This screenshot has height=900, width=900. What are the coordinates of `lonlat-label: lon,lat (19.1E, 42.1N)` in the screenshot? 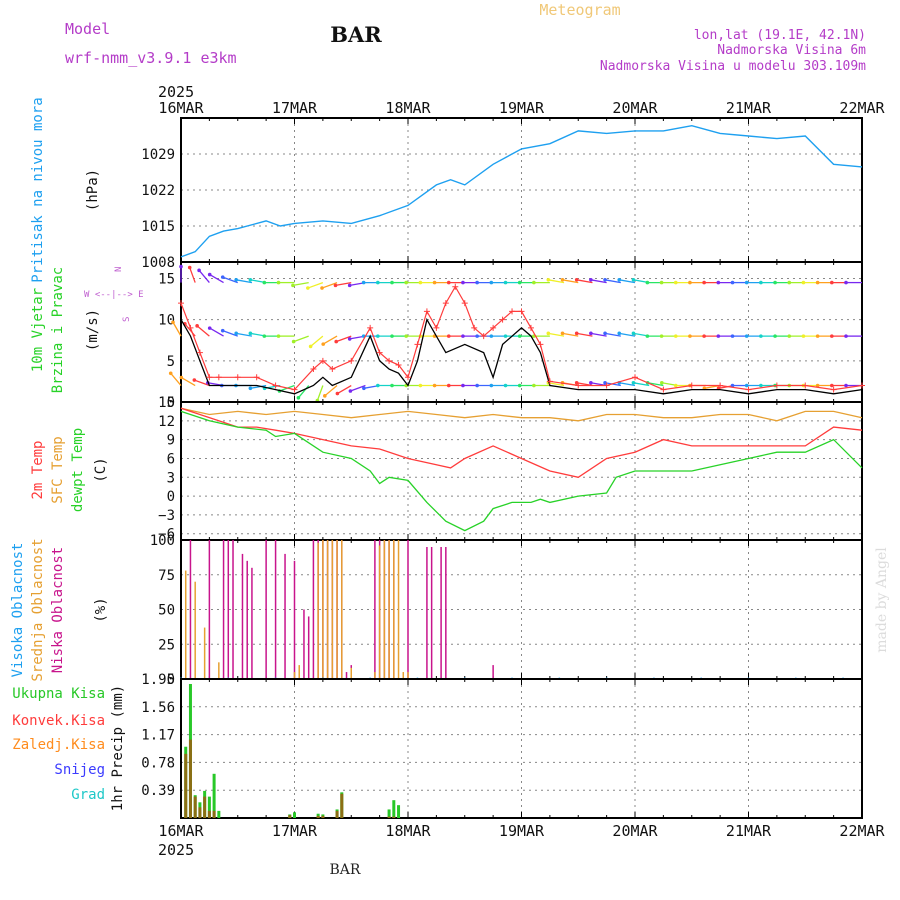 It's located at (780, 35).